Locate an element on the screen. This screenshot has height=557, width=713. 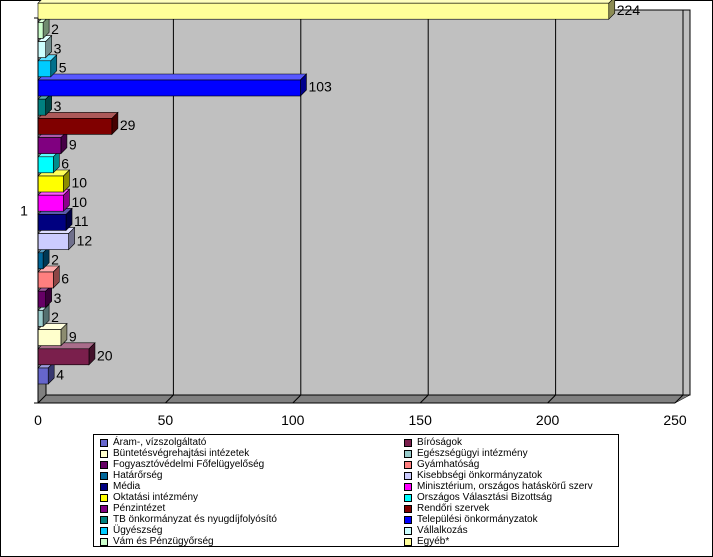
x-tick-label-250: 250 is located at coordinates (675, 420).